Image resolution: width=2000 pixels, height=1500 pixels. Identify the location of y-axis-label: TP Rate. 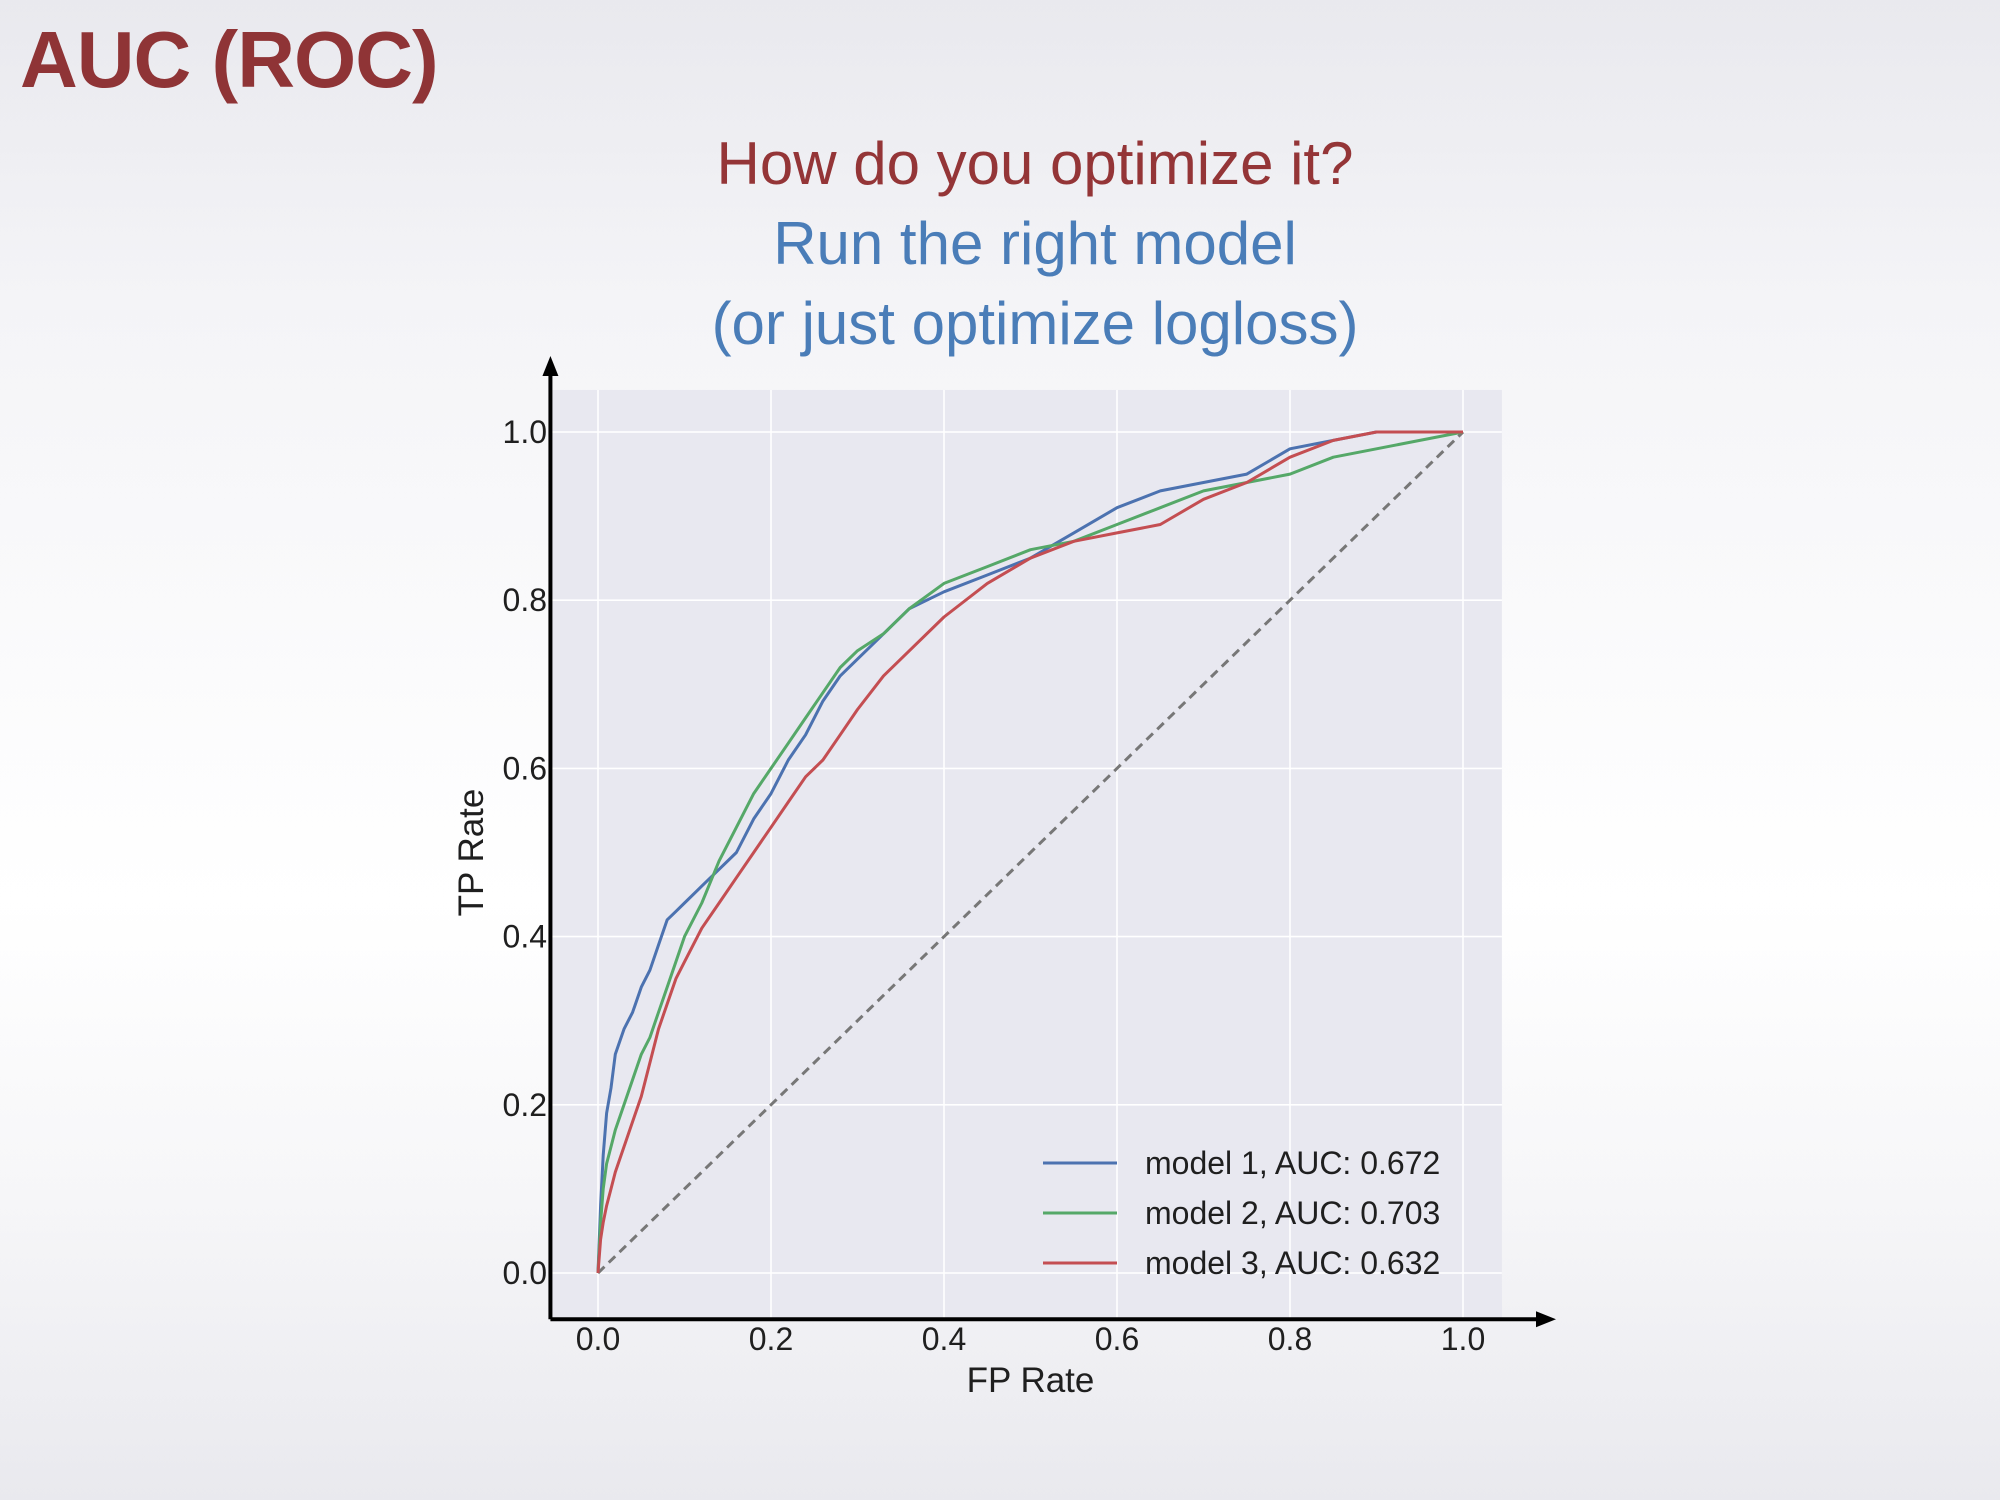
(471, 853).